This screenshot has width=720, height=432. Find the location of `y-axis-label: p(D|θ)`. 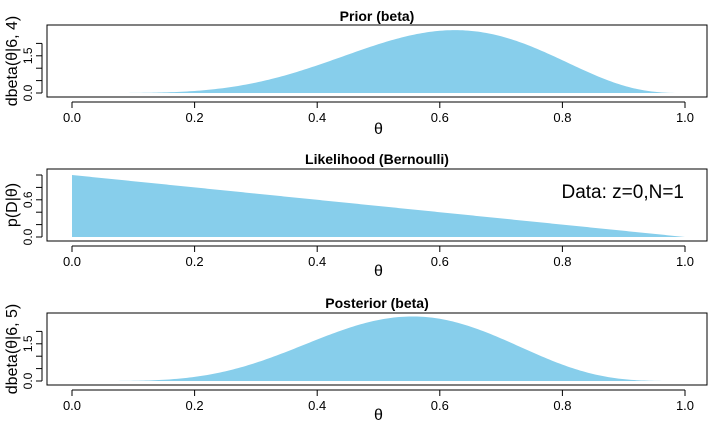

y-axis-label: p(D|θ) is located at coordinates (12, 205).